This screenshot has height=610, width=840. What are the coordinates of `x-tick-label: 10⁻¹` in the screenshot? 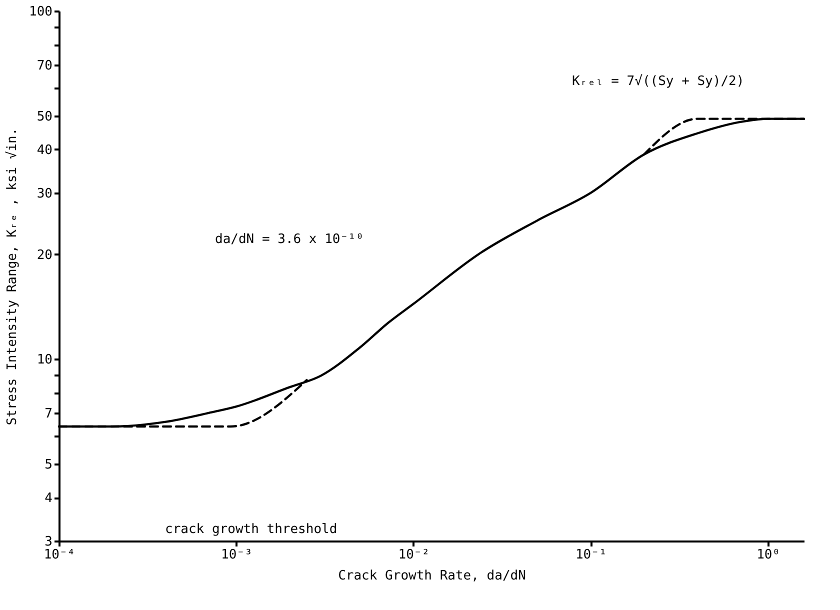 It's located at (591, 555).